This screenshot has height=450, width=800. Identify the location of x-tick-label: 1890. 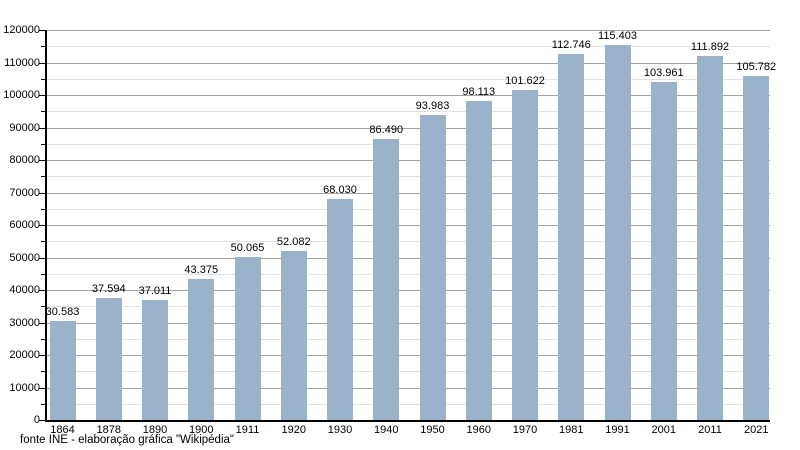
(155, 430).